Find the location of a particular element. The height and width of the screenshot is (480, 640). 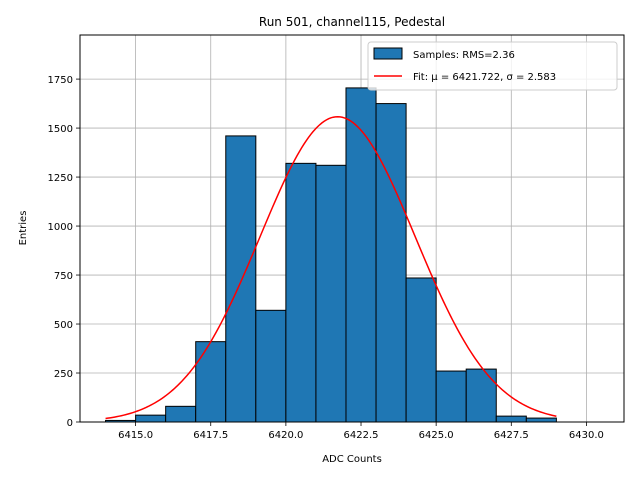

chart-title: Run 501, channel115, Pedestal is located at coordinates (352, 22).